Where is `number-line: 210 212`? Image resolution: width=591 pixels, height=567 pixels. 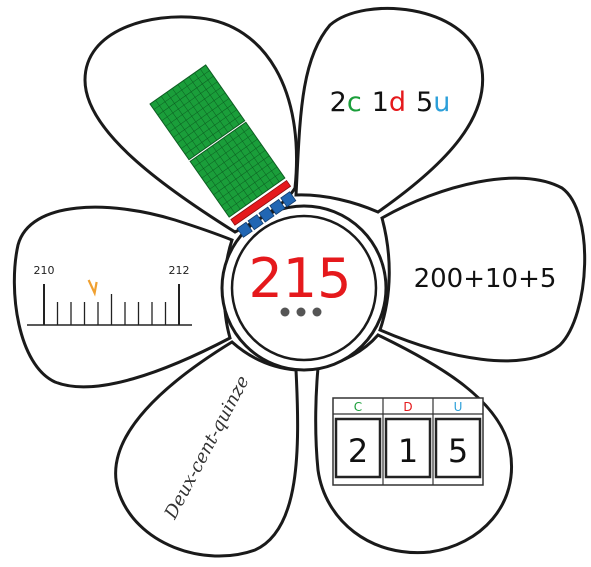 number-line: 210 212 is located at coordinates (109, 295).